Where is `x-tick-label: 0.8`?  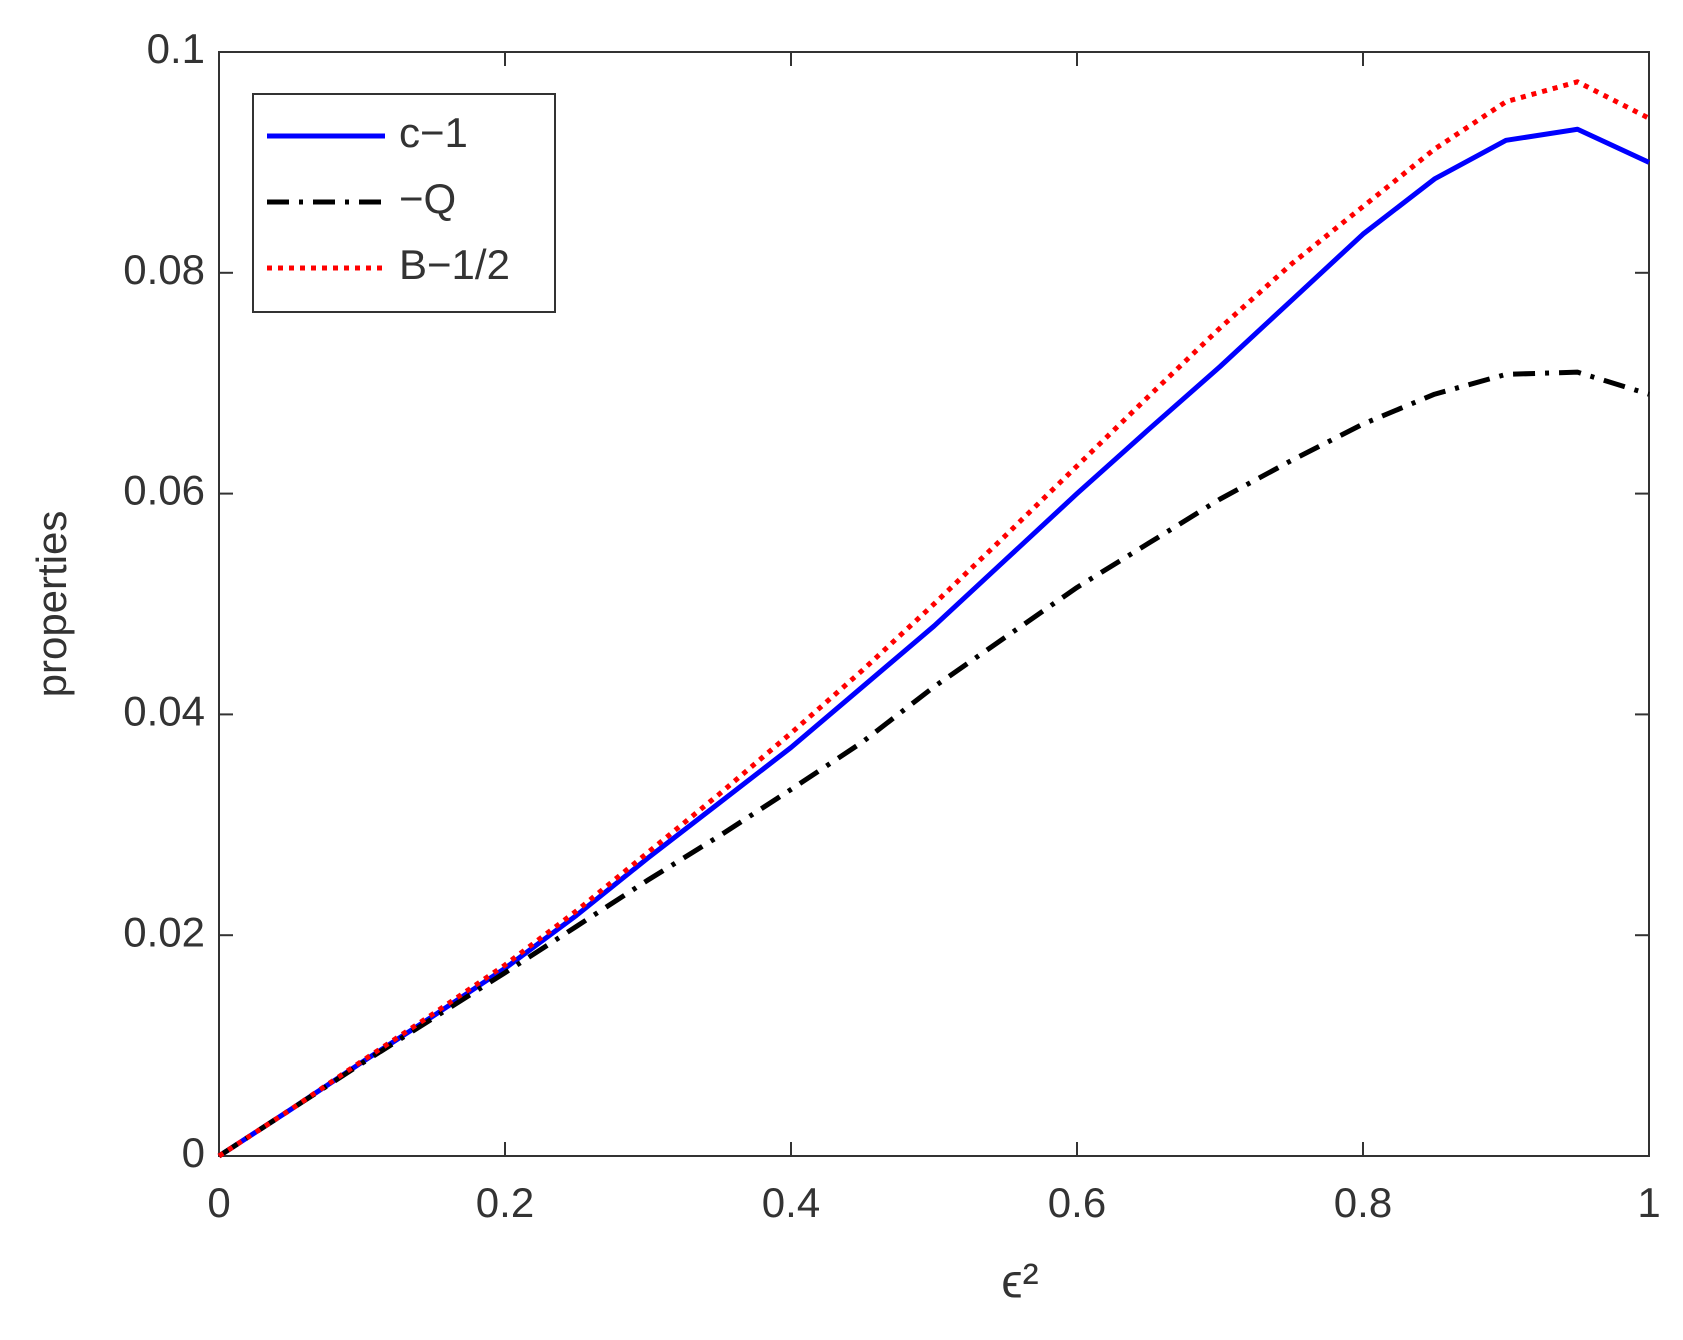 x-tick-label: 0.8 is located at coordinates (1363, 1202).